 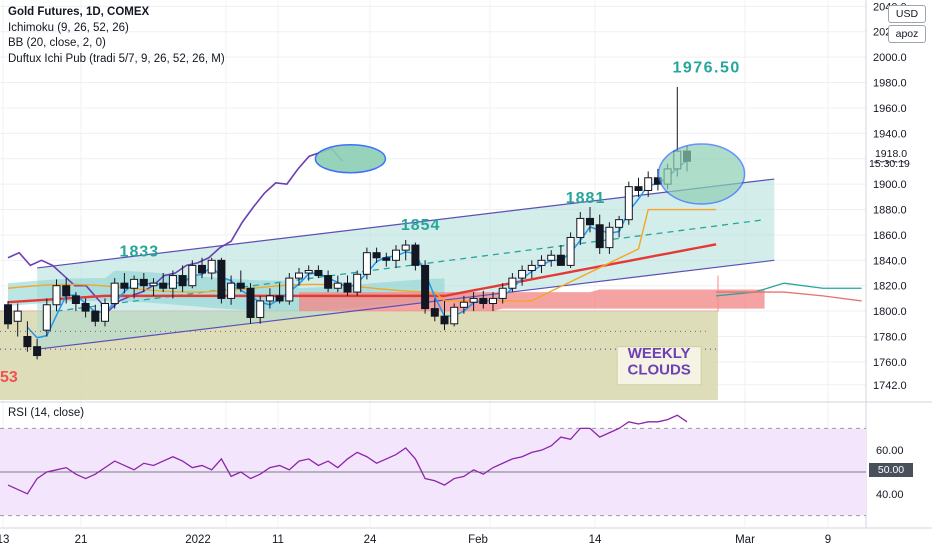 I want to click on time-tick: Mar, so click(x=745, y=540).